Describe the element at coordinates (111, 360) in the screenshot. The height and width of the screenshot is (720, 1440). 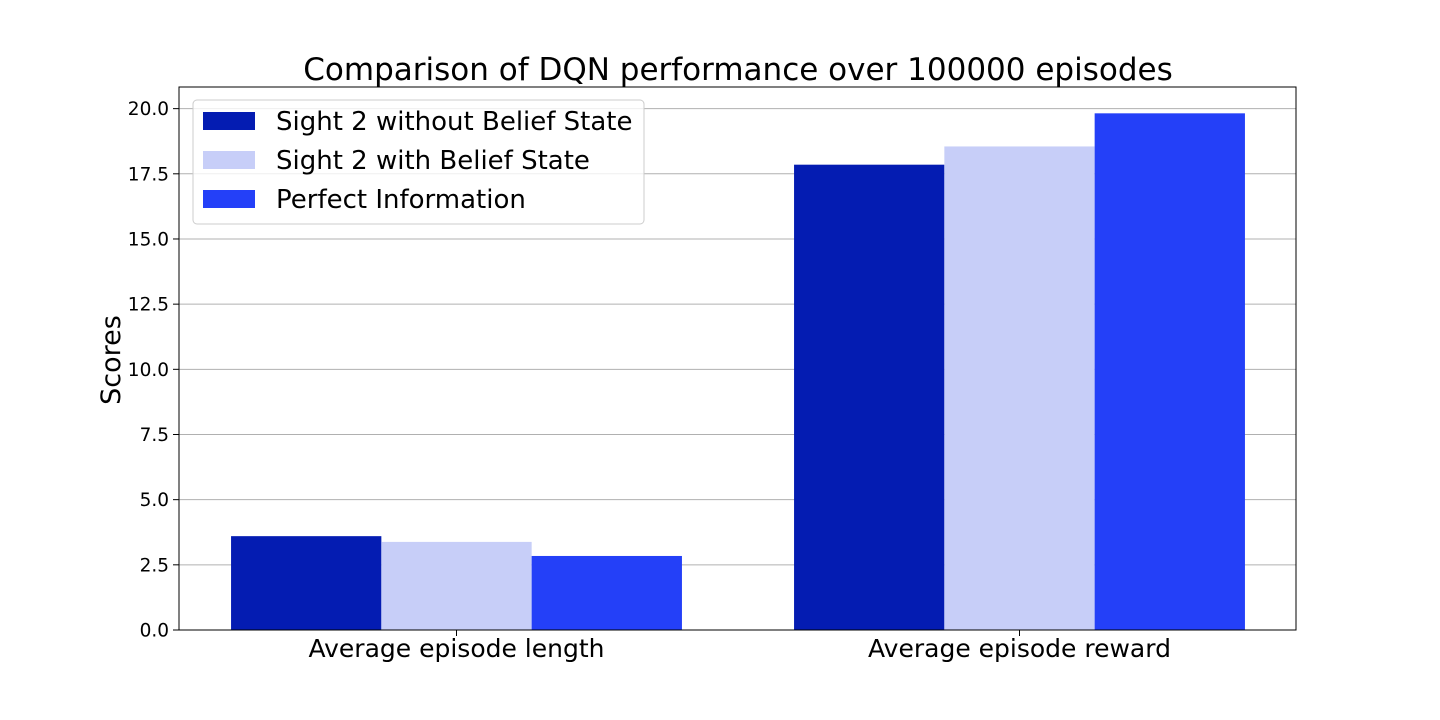
I see `y-axis-label: Scores` at that location.